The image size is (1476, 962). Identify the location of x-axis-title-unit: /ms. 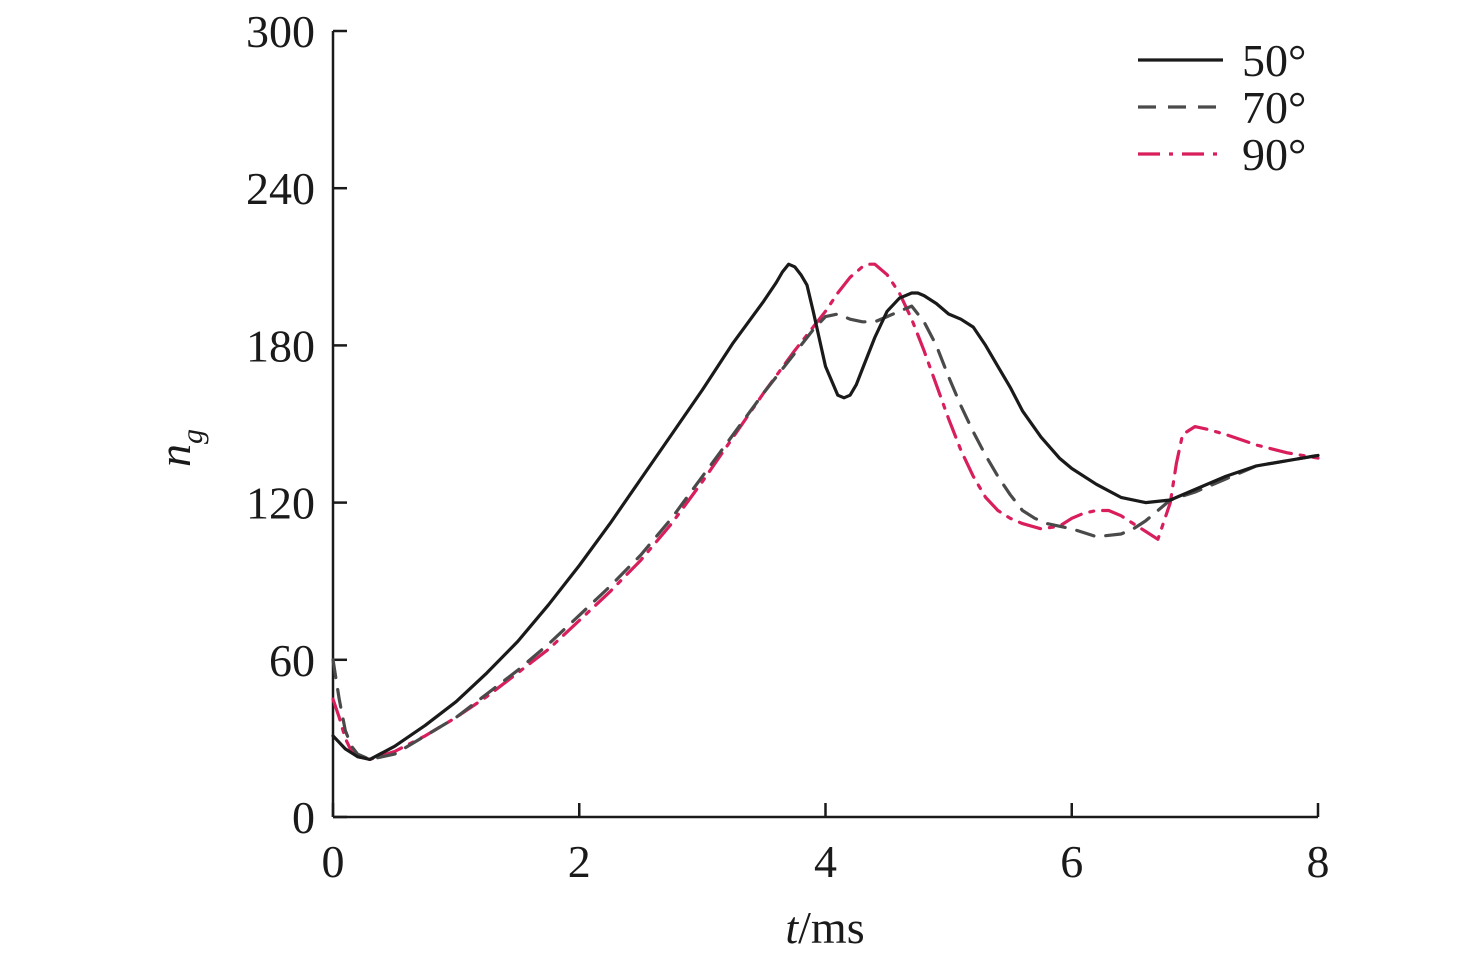
(831, 927).